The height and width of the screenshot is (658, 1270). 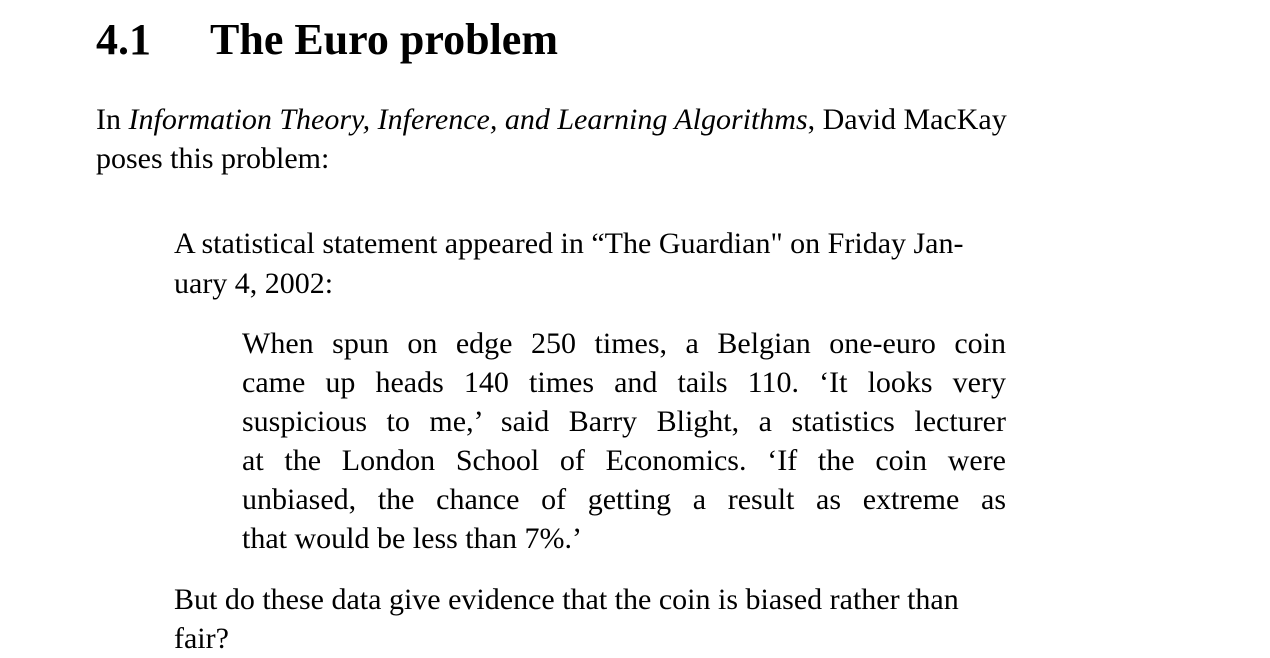 What do you see at coordinates (201, 638) in the screenshot?
I see `closing-line: fair?` at bounding box center [201, 638].